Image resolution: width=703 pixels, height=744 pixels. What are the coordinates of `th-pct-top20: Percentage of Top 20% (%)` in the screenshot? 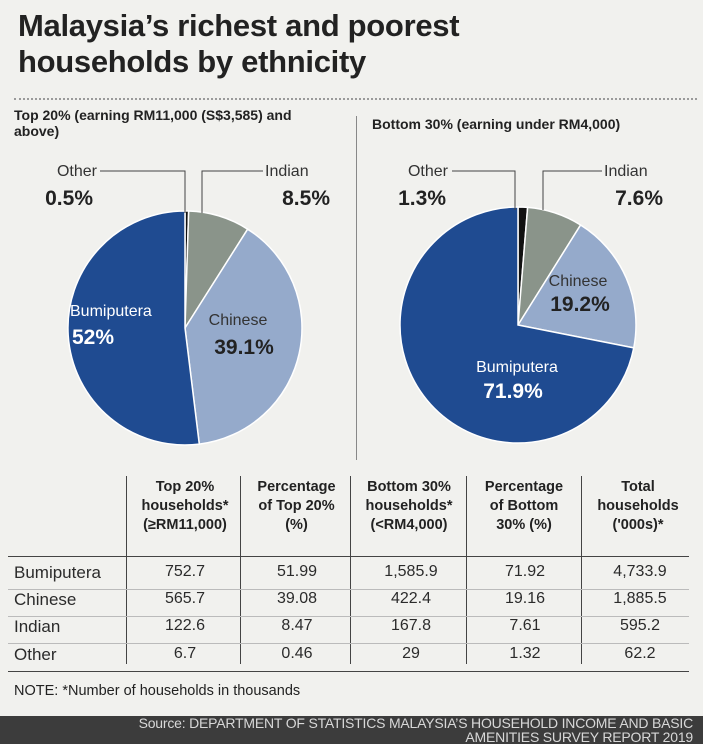 It's located at (296, 506).